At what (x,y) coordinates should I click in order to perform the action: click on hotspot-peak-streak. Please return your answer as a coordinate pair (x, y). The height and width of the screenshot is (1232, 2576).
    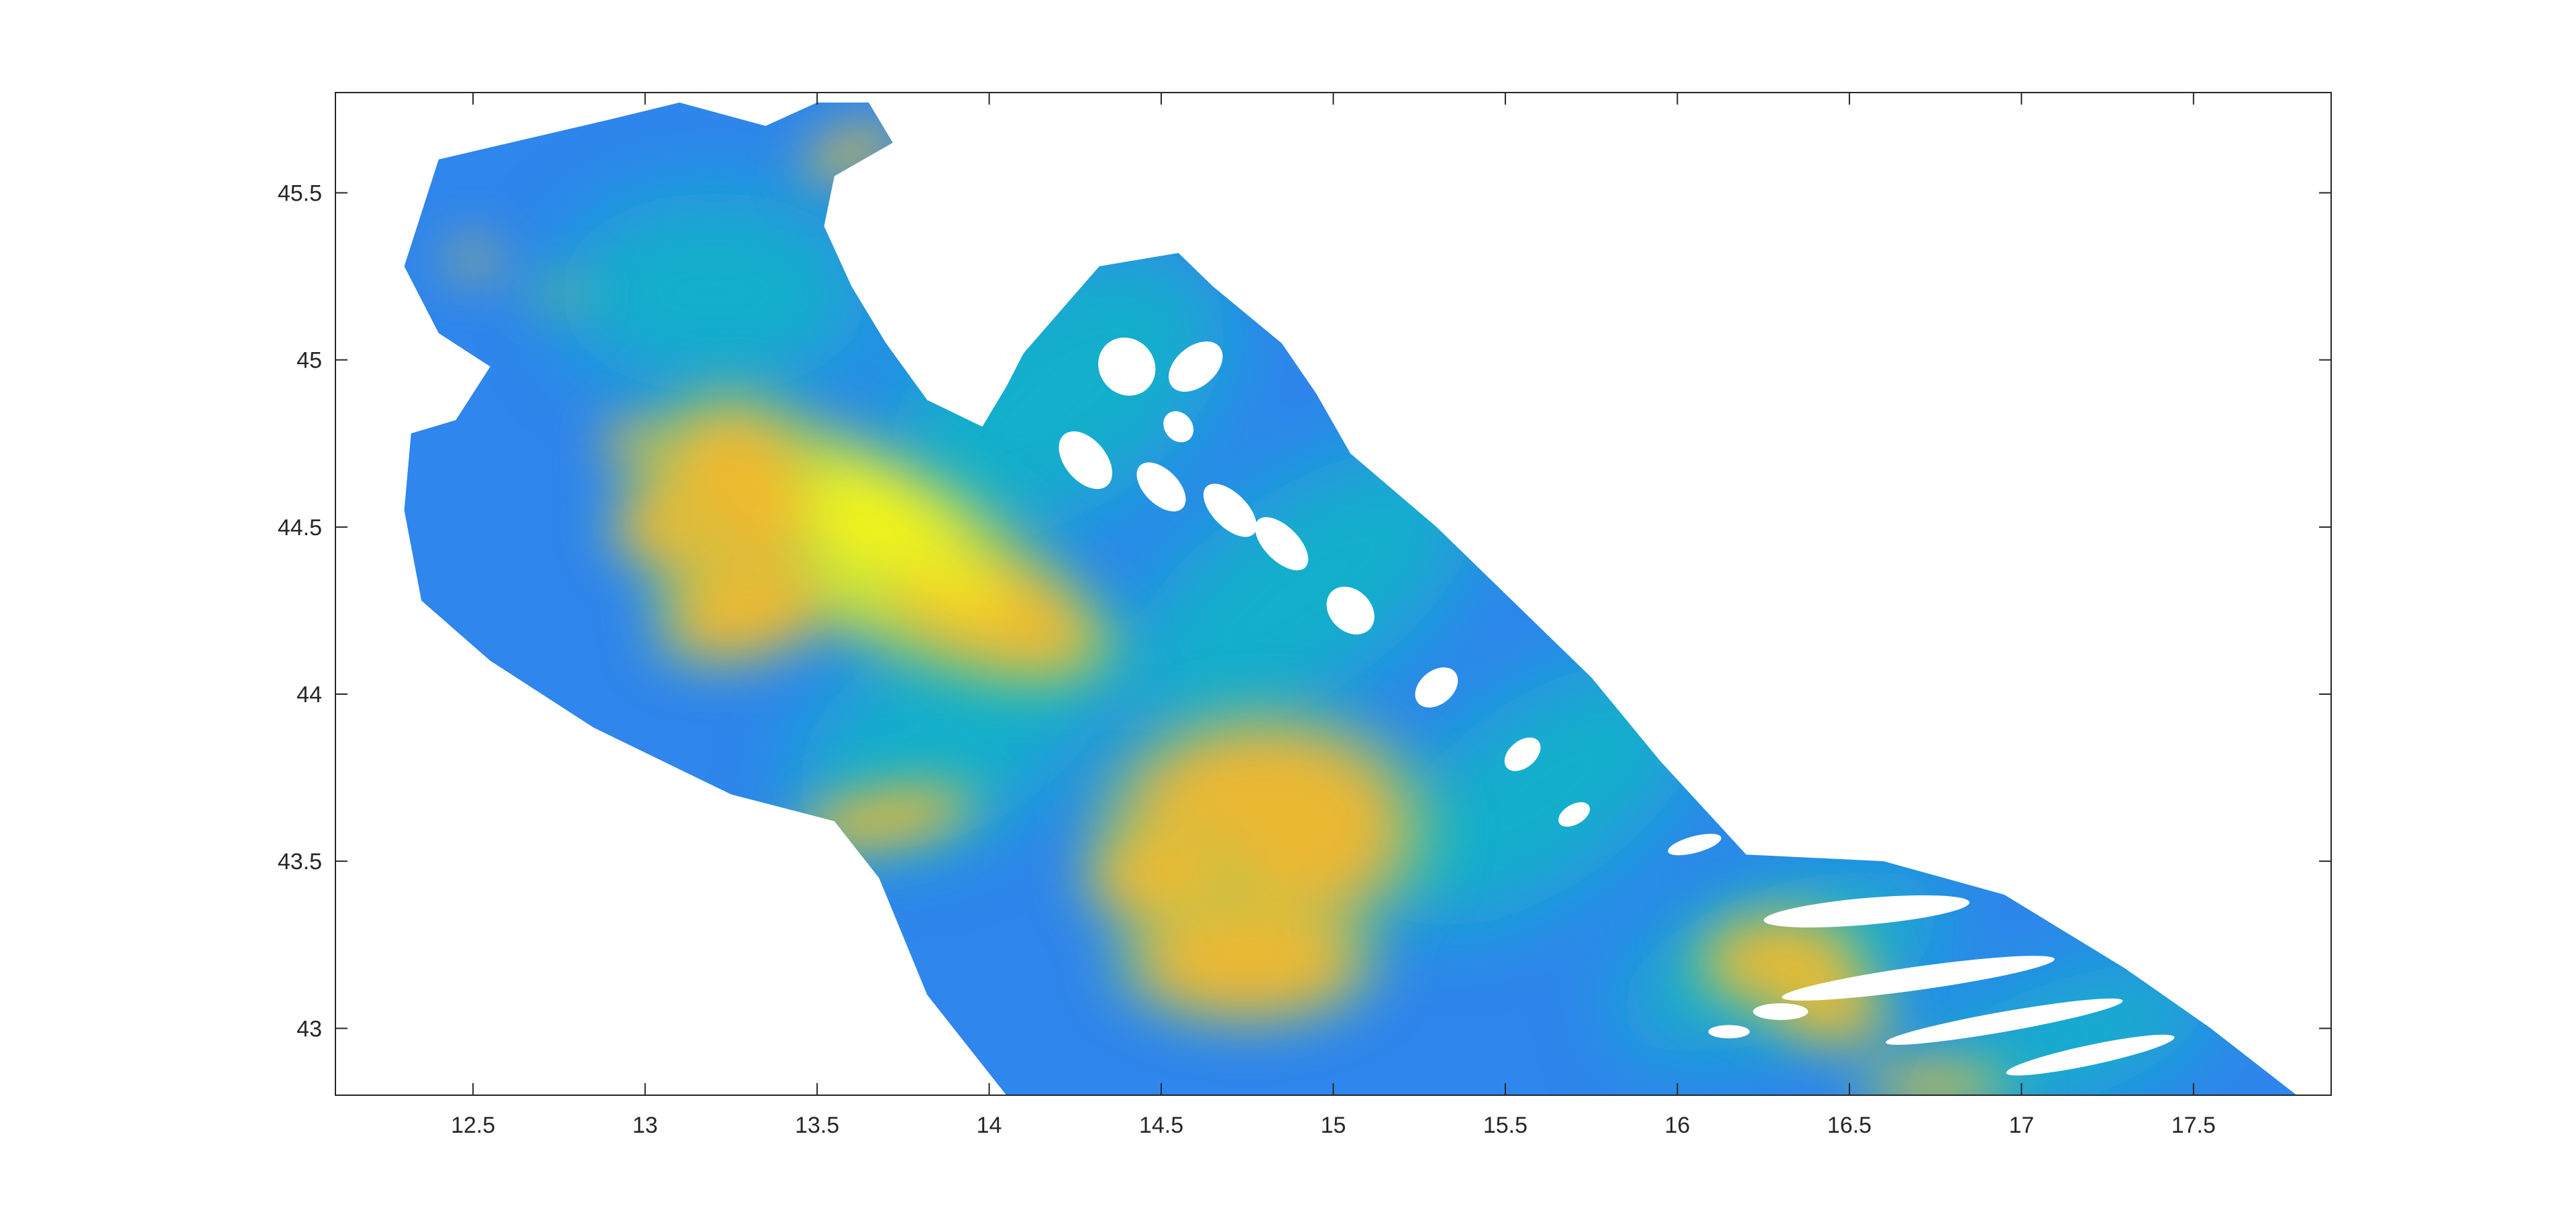
    Looking at the image, I should click on (903, 554).